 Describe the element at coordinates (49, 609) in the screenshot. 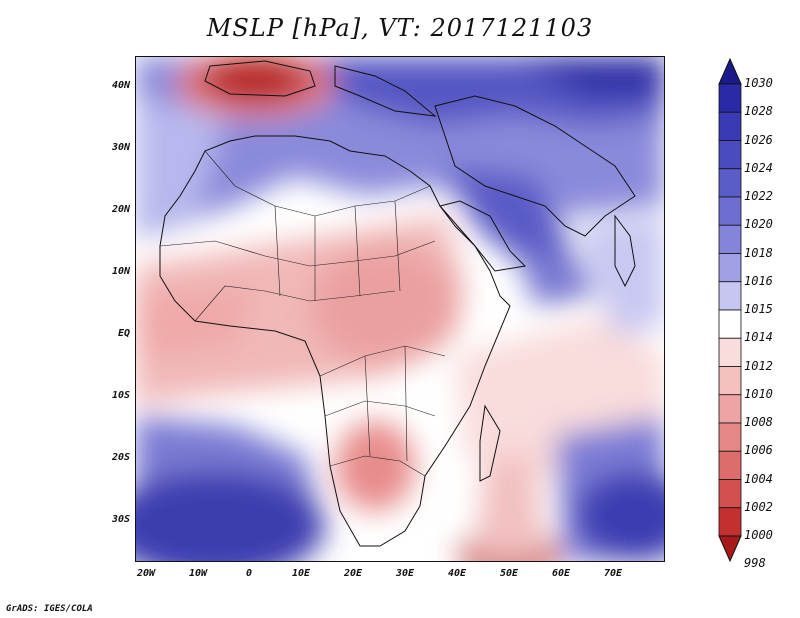

I see `credit-text: GrADS: IGES/COLA` at that location.